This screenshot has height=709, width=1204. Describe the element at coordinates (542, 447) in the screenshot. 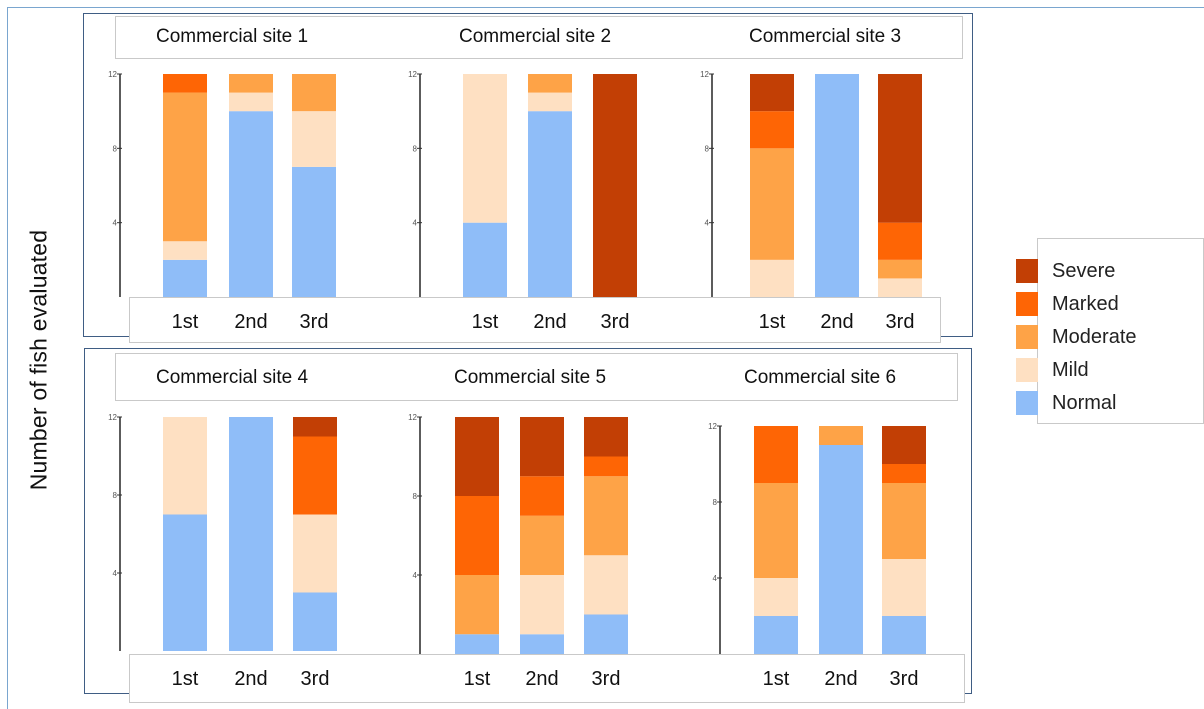

I see `bar-segment-site5-2nd-severe` at that location.